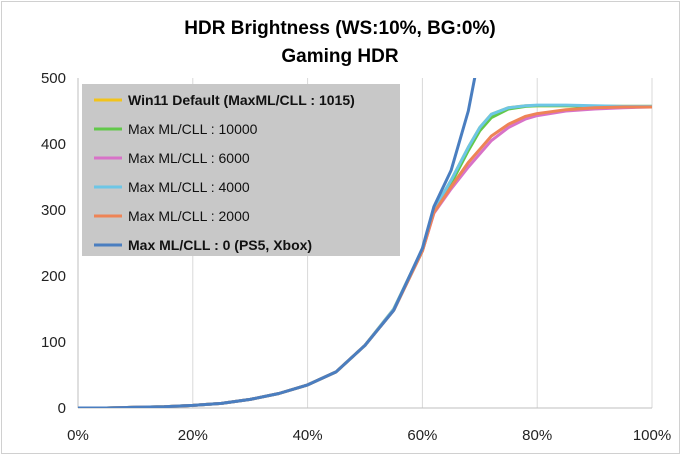 The width and height of the screenshot is (681, 455). Describe the element at coordinates (422, 435) in the screenshot. I see `x-tick-label: 60%` at that location.